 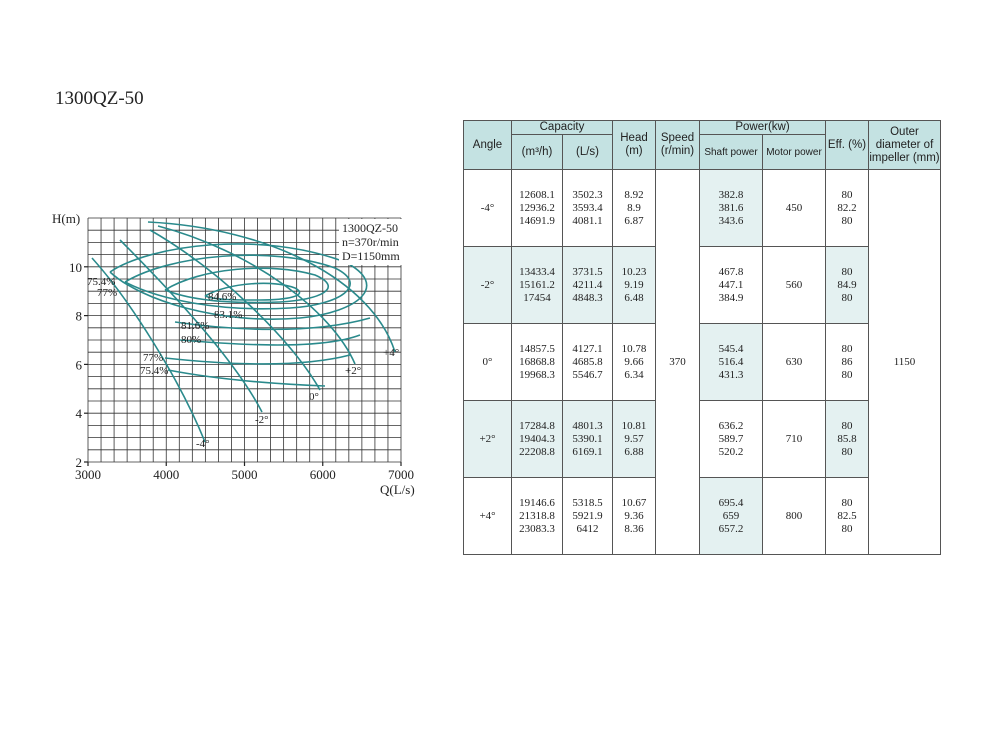 I want to click on cell-value: 4801.3, so click(x=587, y=425).